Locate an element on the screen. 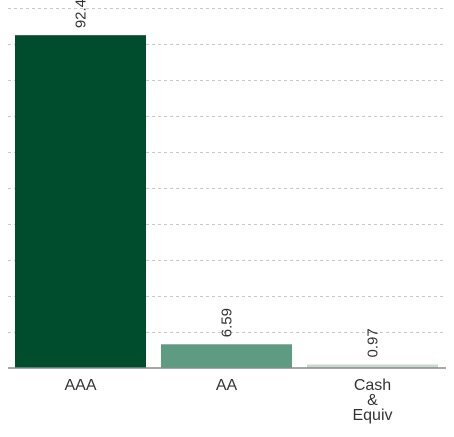  category-label: AAA is located at coordinates (80, 385).